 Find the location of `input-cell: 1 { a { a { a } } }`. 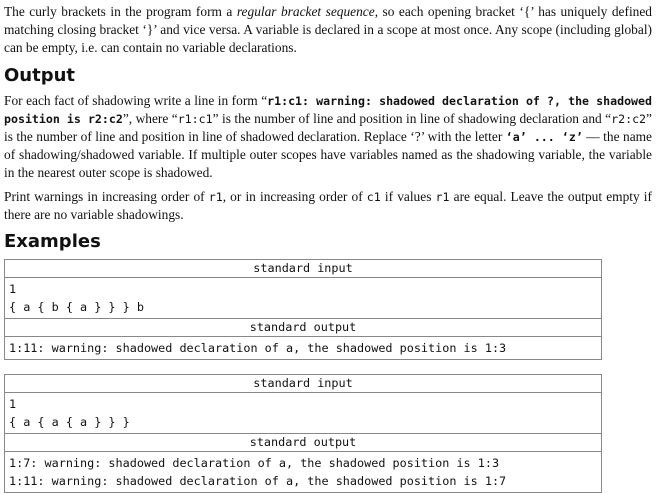

input-cell: 1 { a { a { a } } } is located at coordinates (303, 413).